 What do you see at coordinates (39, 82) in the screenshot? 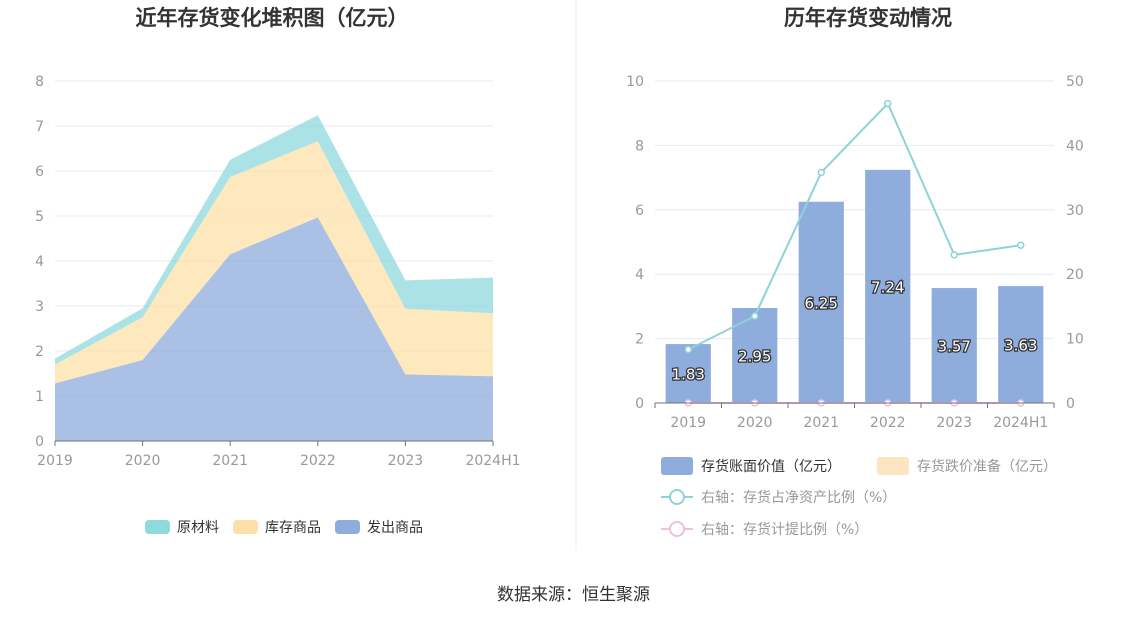
I see `left-y-tick-label: 8` at bounding box center [39, 82].